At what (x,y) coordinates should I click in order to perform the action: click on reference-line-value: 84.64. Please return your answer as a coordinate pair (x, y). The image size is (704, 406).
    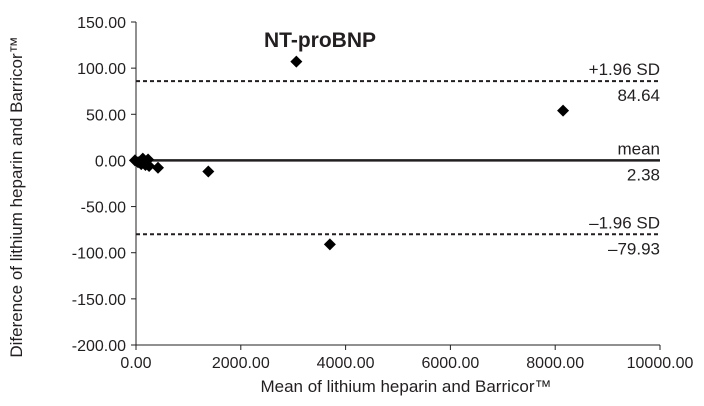
    Looking at the image, I should click on (638, 95).